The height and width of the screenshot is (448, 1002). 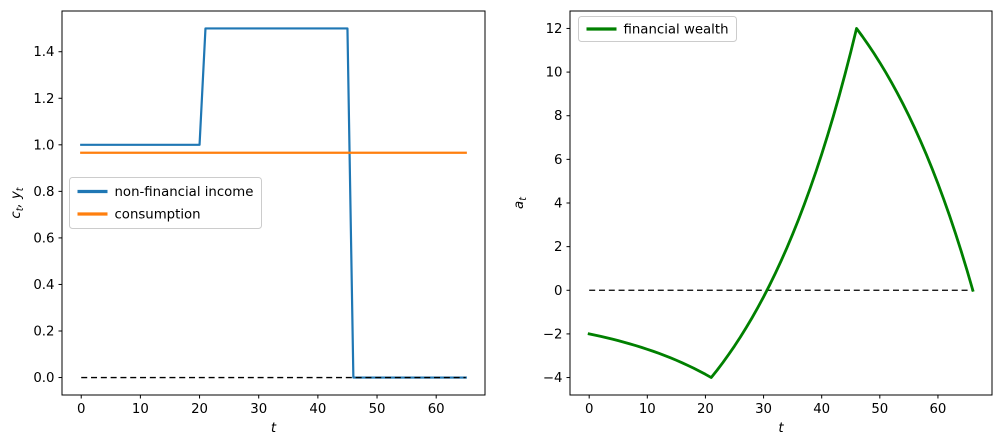 What do you see at coordinates (553, 378) in the screenshot?
I see `y-tick-label: −4` at bounding box center [553, 378].